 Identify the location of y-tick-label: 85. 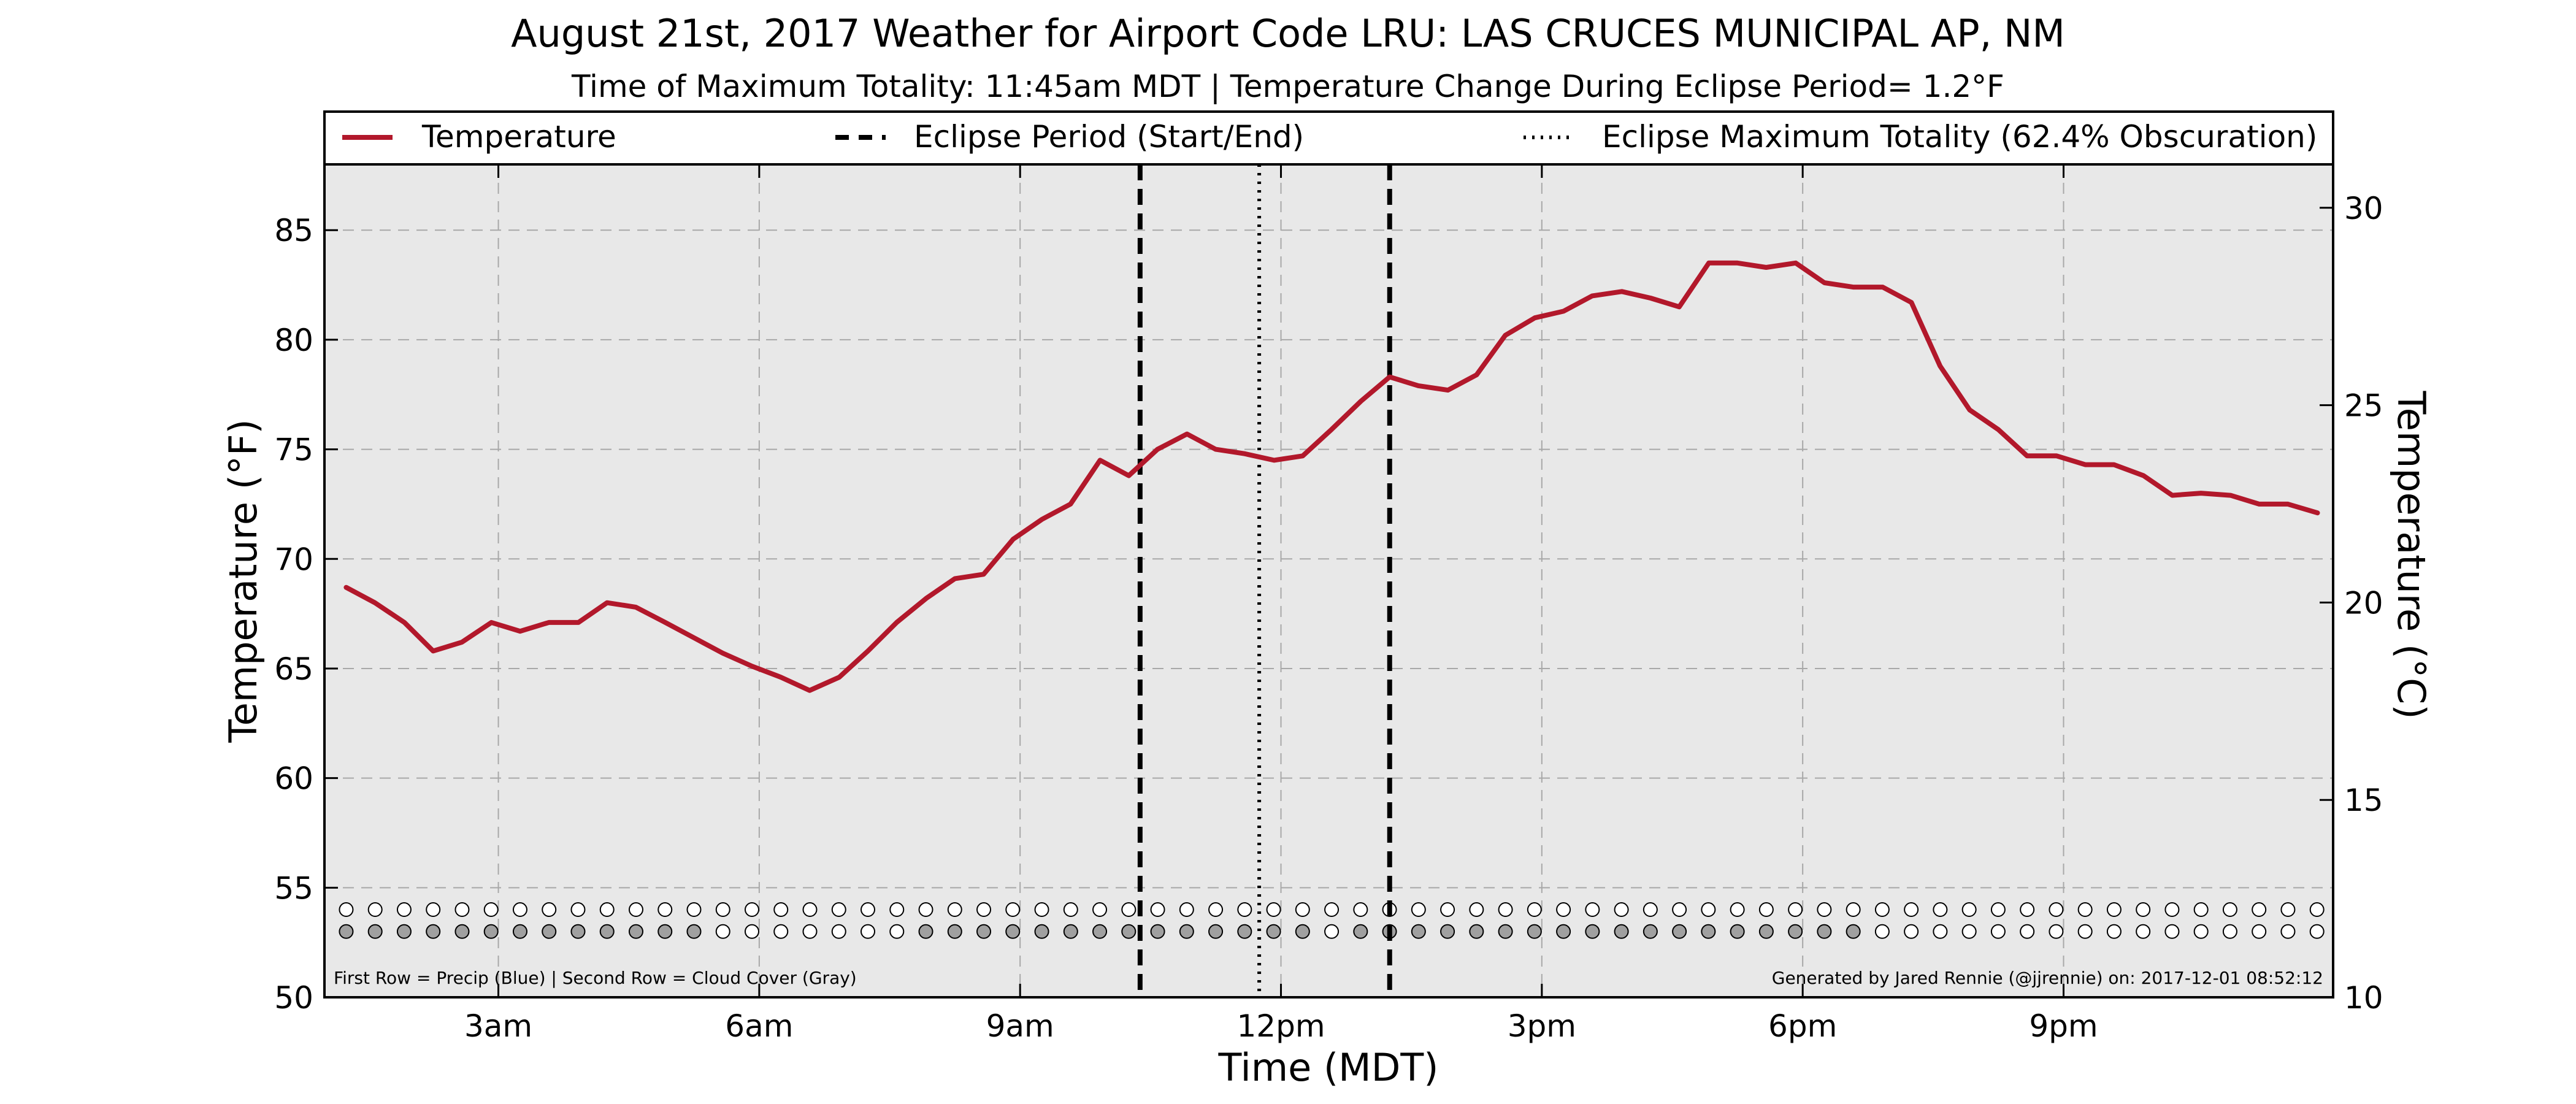
(293, 230).